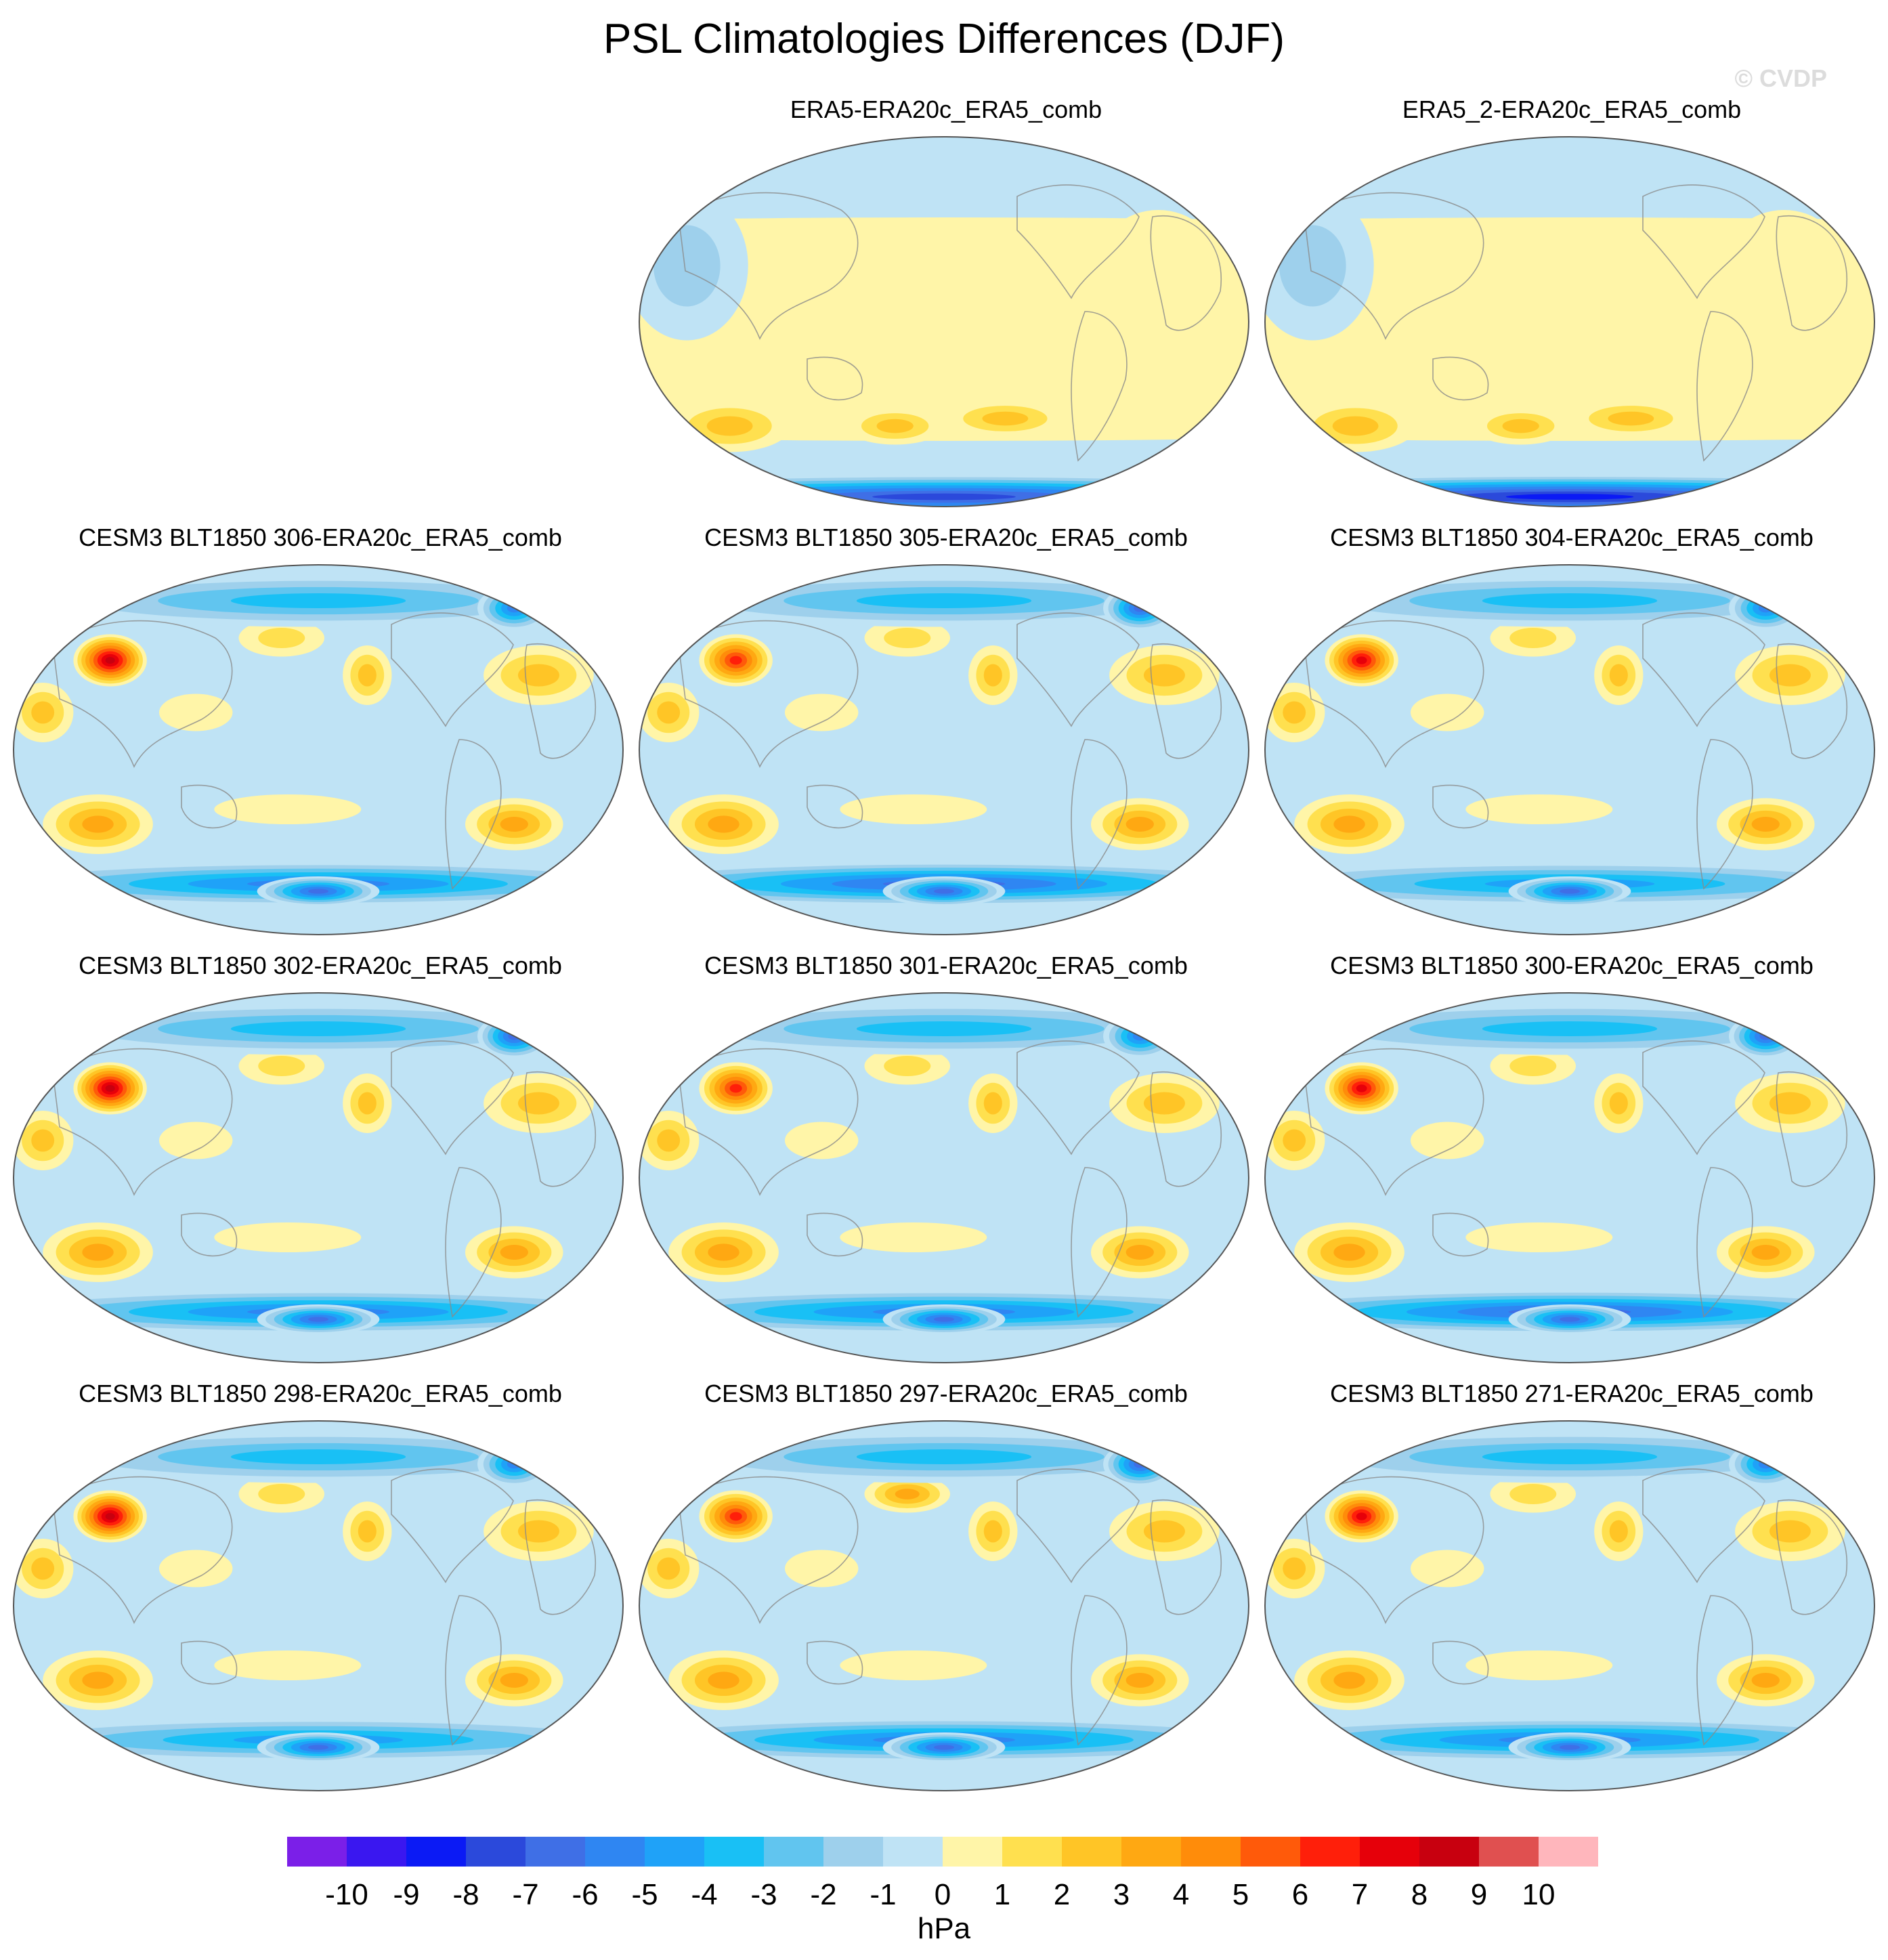 This screenshot has width=1888, height=1960. I want to click on panel-title: CESM3 BLT1850 297-ERA20c_ERA5_comb, so click(946, 1393).